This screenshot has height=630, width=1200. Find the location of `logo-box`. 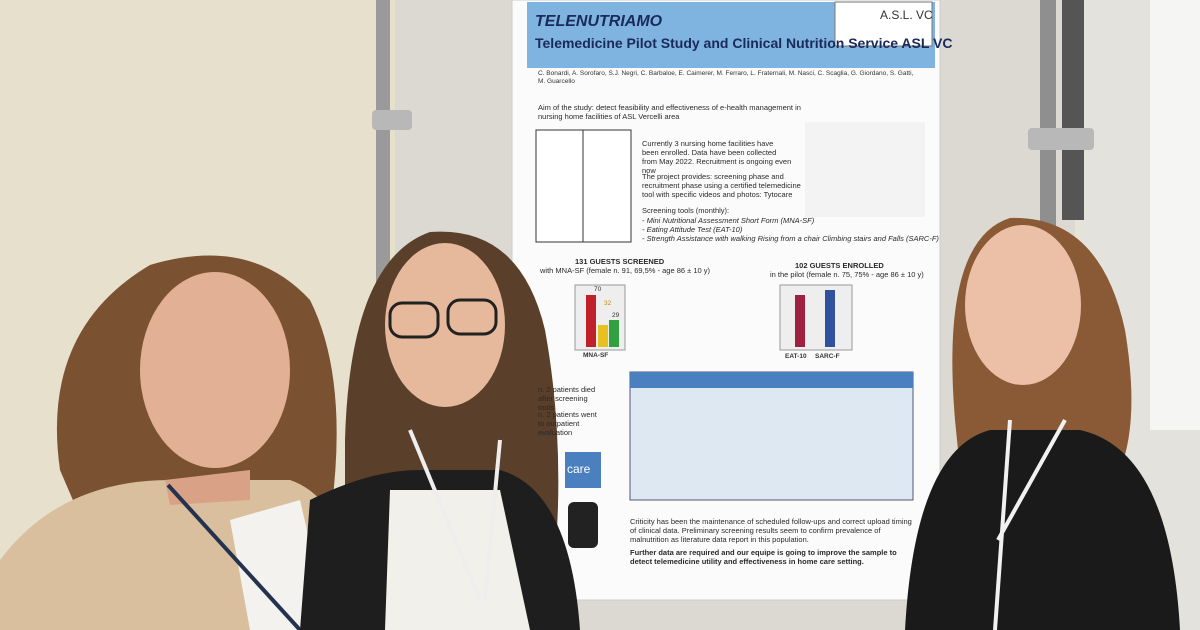

logo-box is located at coordinates (883, 24).